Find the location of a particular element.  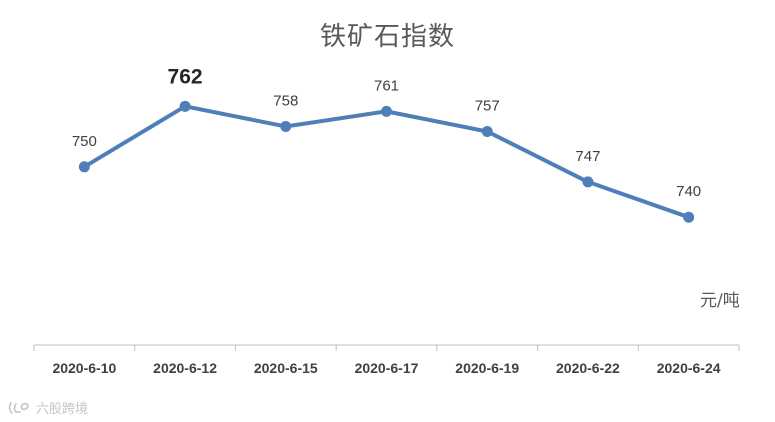

brand-logo-icon is located at coordinates (18, 407).